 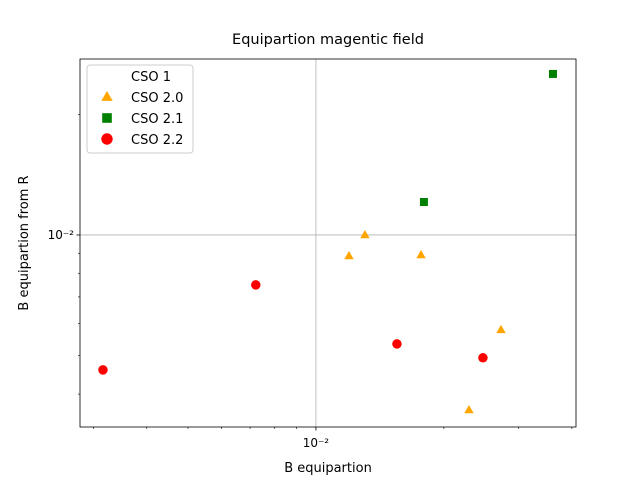 I want to click on x-tick-label: 10⁻², so click(x=316, y=443).